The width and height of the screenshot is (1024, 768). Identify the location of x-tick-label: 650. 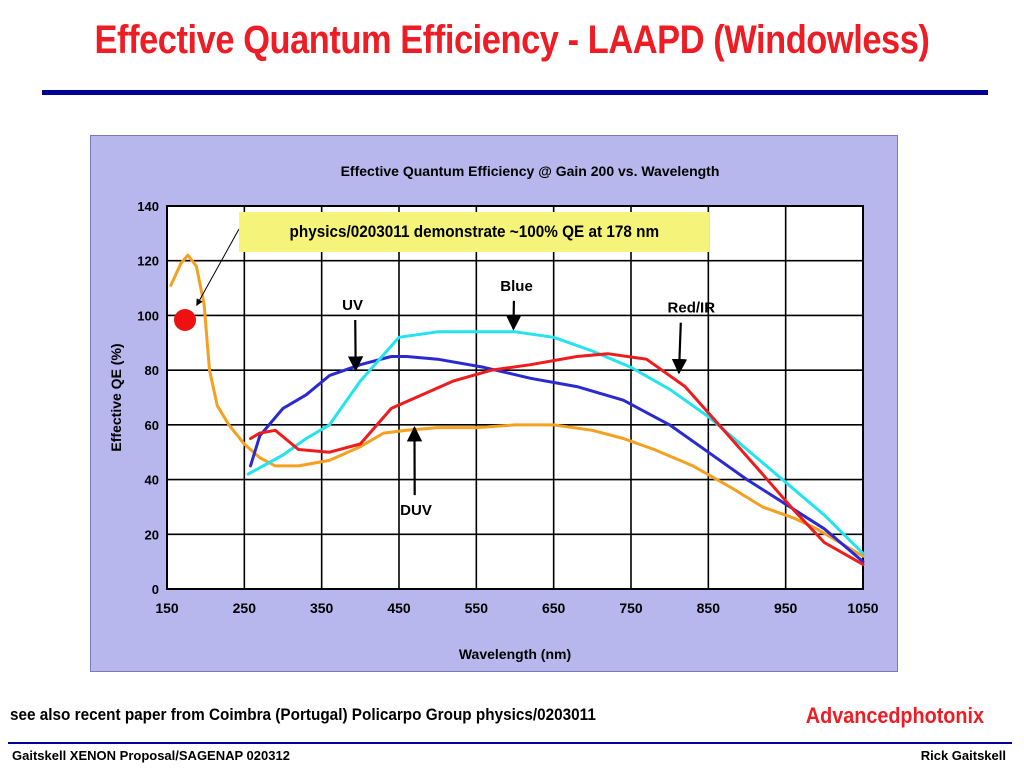
(554, 608).